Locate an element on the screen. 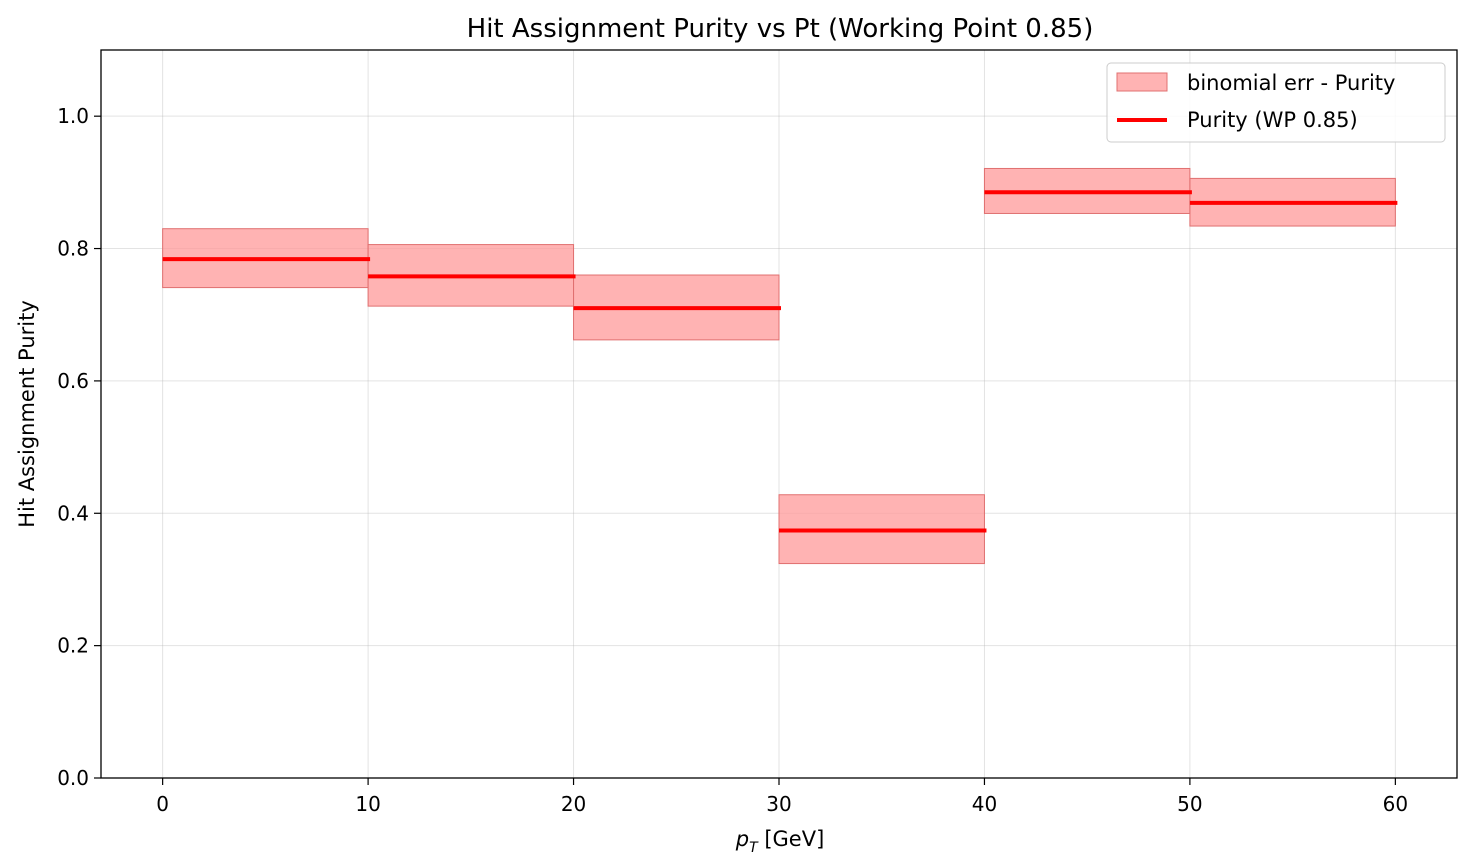  legend-label-band: binomial err - Purity is located at coordinates (1291, 83).